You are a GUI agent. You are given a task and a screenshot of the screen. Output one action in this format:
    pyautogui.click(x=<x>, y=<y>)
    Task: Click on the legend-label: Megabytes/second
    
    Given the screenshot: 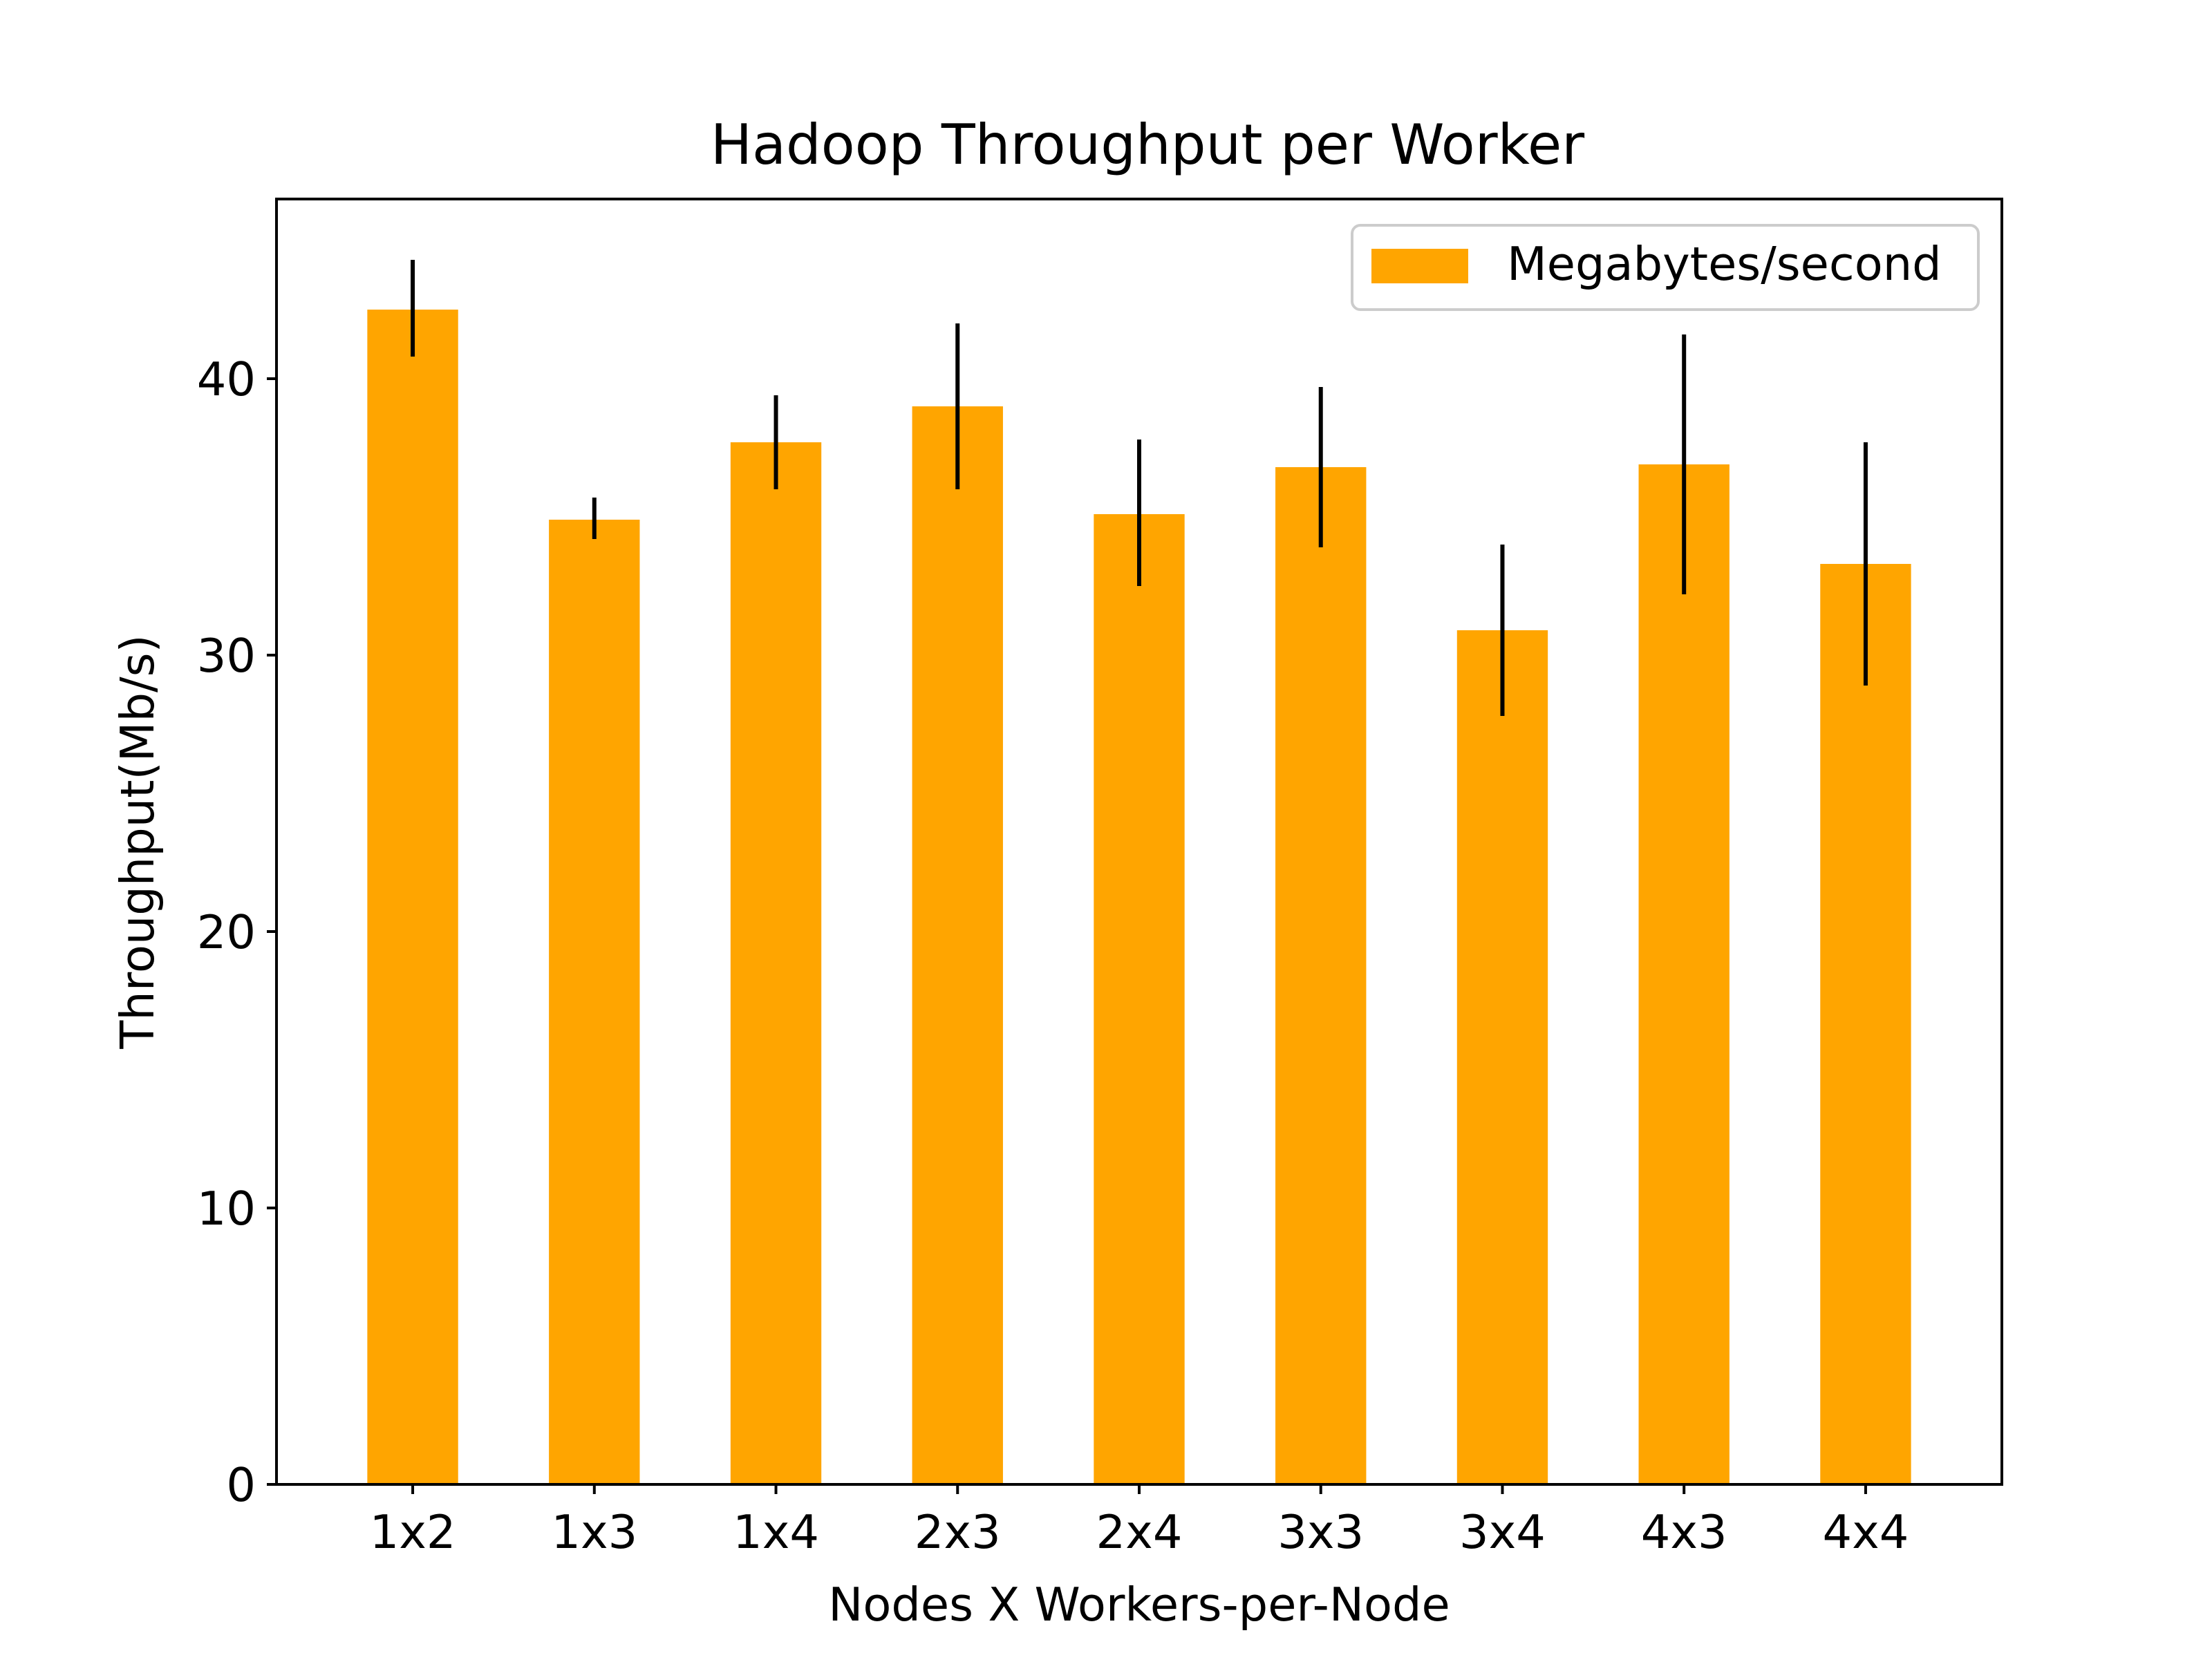 What is the action you would take?
    pyautogui.click(x=1724, y=264)
    